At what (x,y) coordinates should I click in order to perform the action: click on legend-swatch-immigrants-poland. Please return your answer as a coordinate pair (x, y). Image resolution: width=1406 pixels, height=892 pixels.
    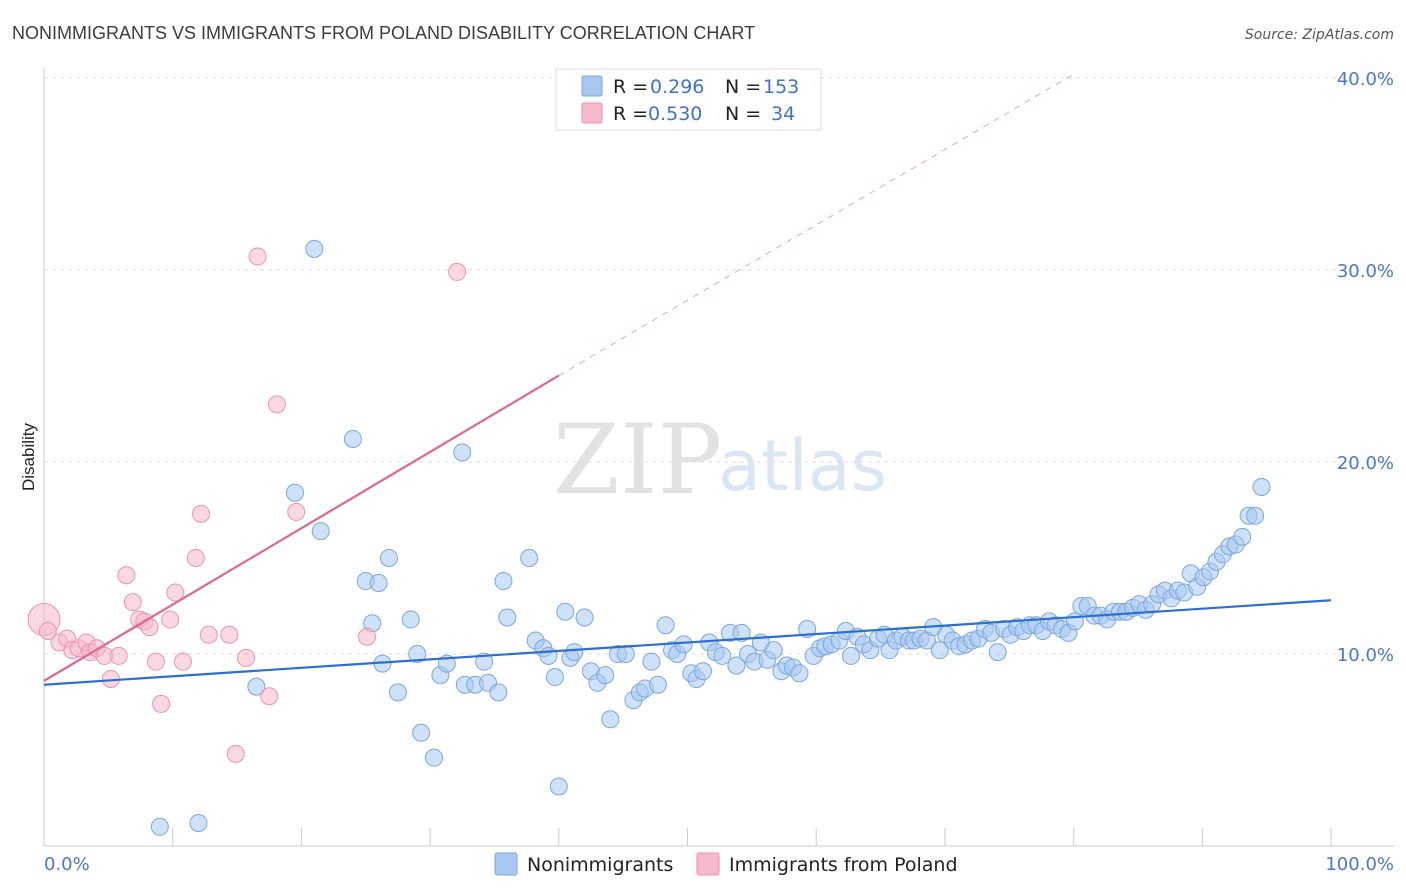
    Looking at the image, I should click on (708, 864).